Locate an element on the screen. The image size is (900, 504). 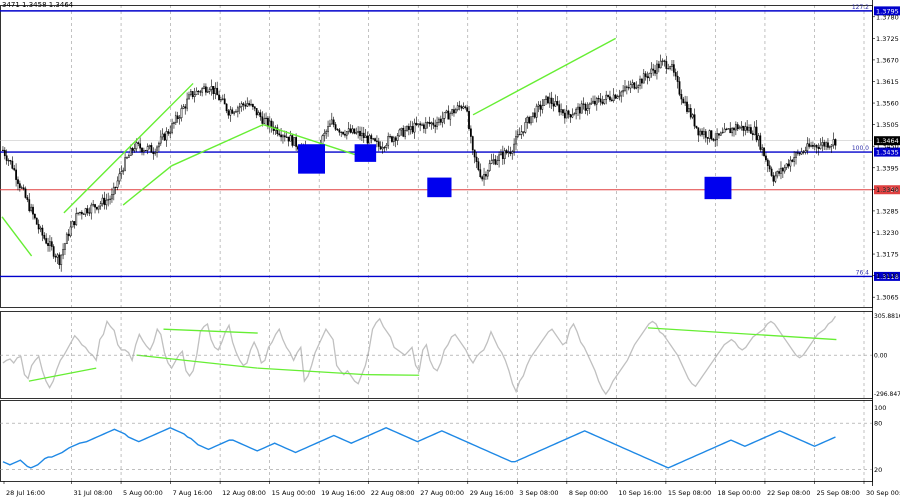
level-price-tag-fib-76.4 is located at coordinates (887, 276).